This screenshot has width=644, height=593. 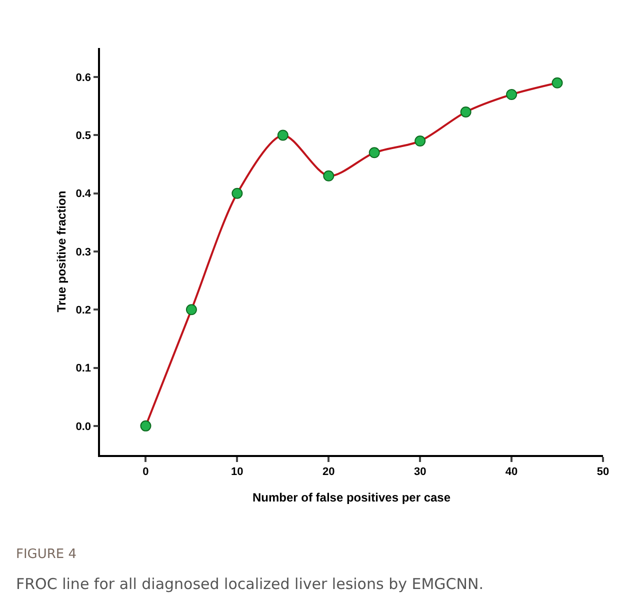 What do you see at coordinates (84, 368) in the screenshot?
I see `y-tick-label: 0.1` at bounding box center [84, 368].